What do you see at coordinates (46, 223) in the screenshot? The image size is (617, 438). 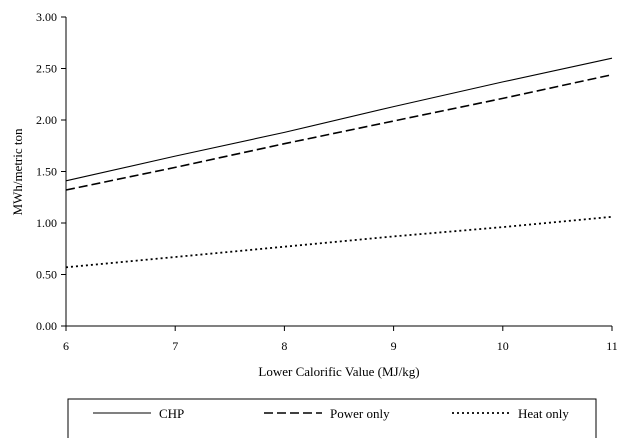 I see `y-tick-label: 1.00` at bounding box center [46, 223].